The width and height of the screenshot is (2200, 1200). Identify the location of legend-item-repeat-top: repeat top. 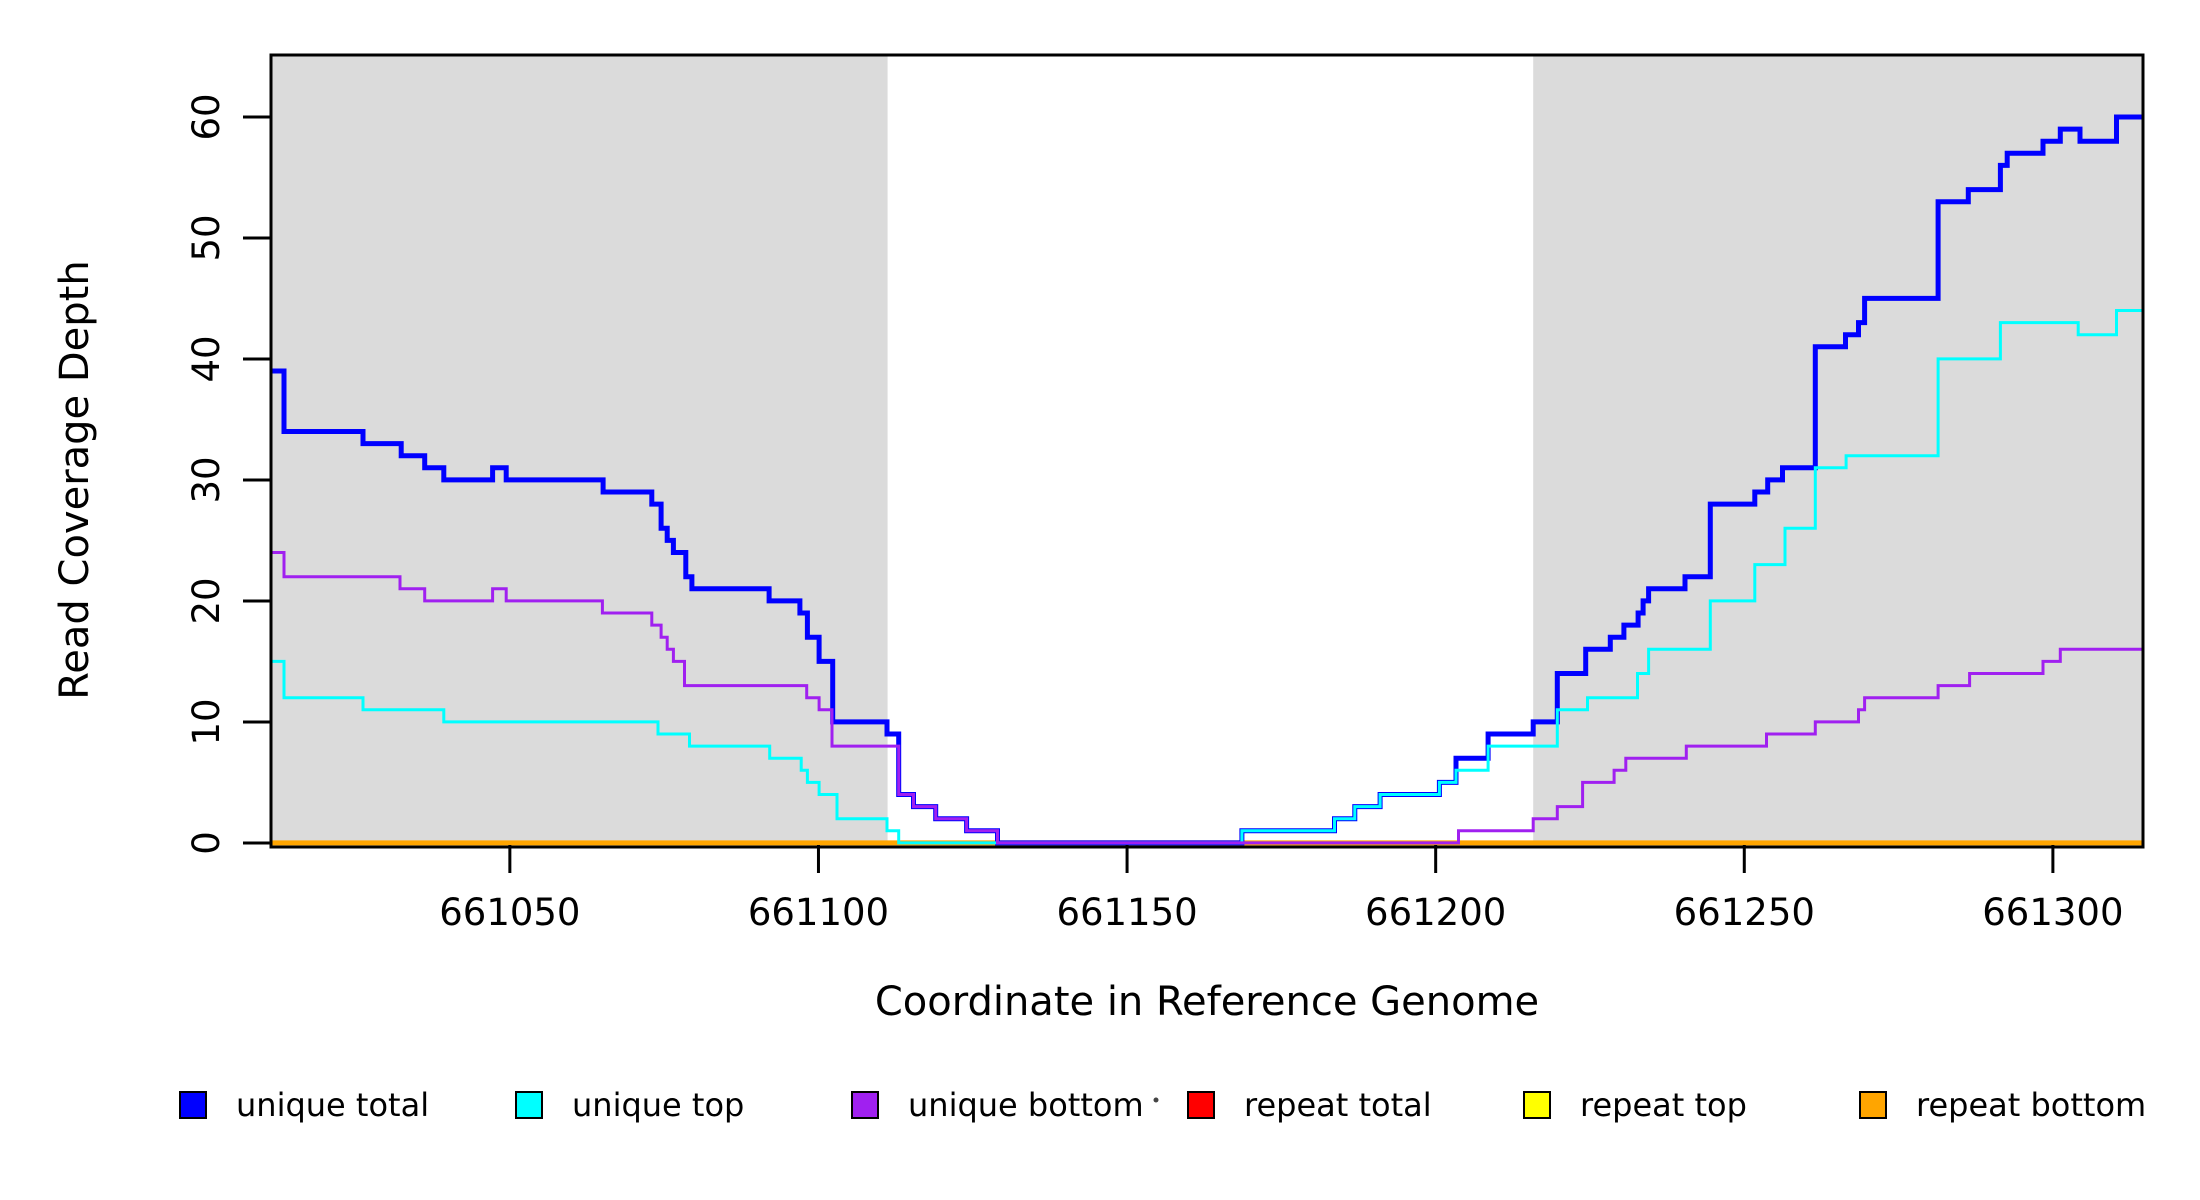
(1635, 1105).